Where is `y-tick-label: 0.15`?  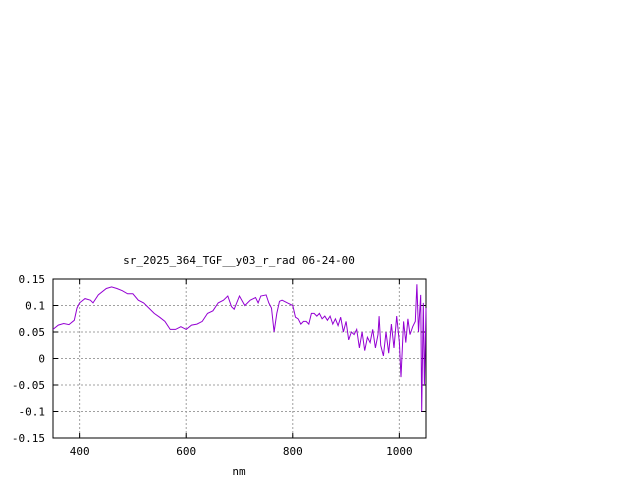
y-tick-label: 0.15 is located at coordinates (32, 279).